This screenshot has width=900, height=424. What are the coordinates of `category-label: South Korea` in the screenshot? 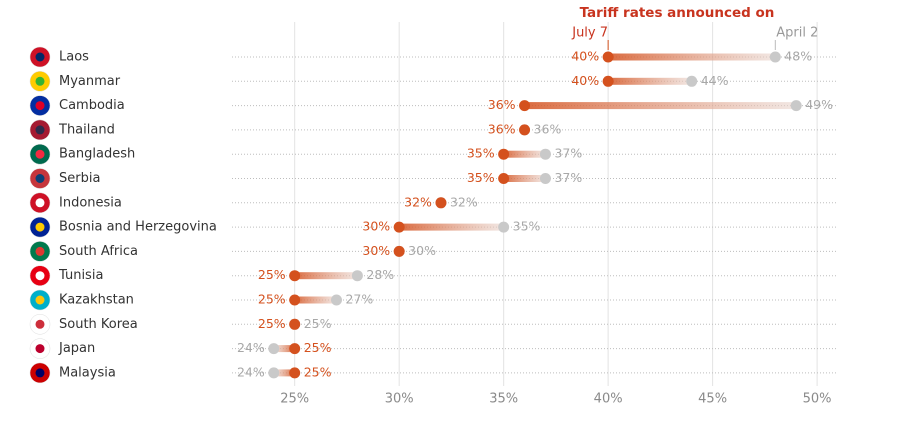 It's located at (98, 324).